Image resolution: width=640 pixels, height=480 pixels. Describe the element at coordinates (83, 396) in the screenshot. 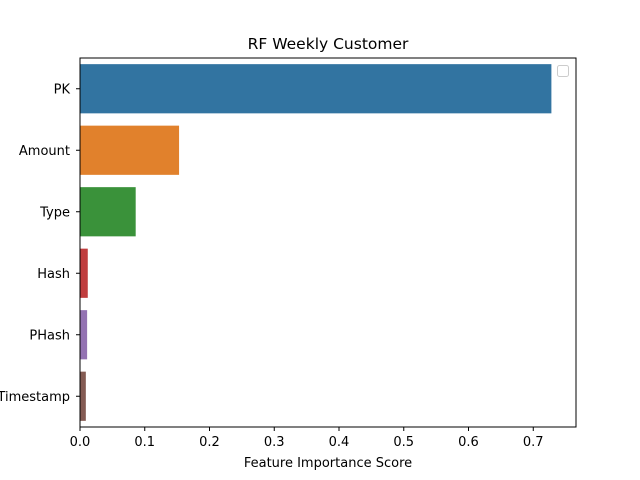

I see `bar-timestamp` at that location.